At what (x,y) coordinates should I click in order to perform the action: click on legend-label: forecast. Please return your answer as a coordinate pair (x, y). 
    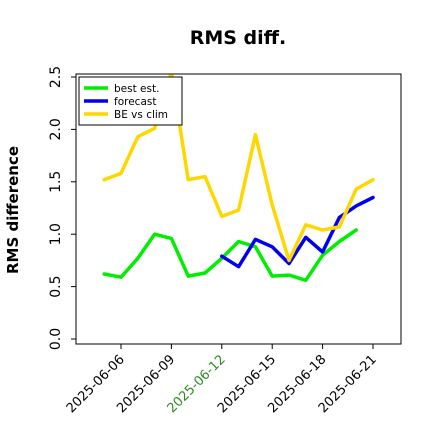
    Looking at the image, I should click on (135, 102).